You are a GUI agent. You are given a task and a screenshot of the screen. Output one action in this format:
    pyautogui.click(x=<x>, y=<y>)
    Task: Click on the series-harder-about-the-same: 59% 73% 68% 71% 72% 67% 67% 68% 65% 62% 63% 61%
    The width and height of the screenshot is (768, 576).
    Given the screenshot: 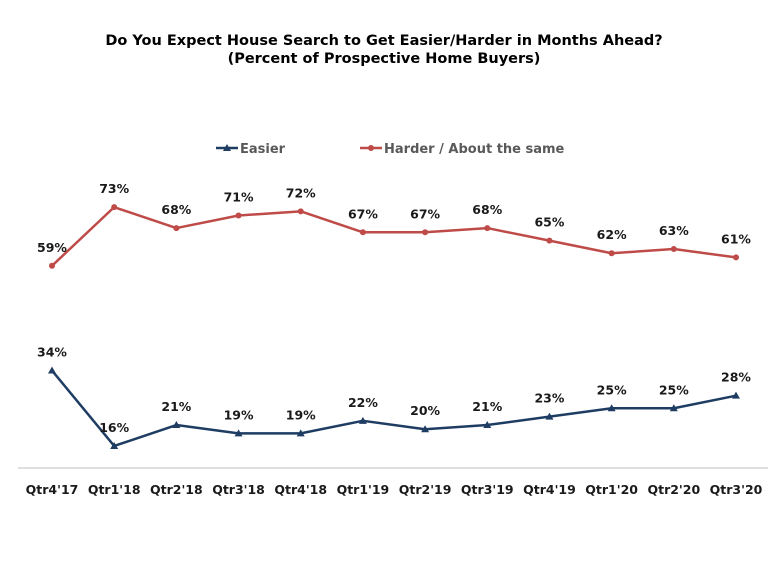 What is the action you would take?
    pyautogui.click(x=394, y=225)
    